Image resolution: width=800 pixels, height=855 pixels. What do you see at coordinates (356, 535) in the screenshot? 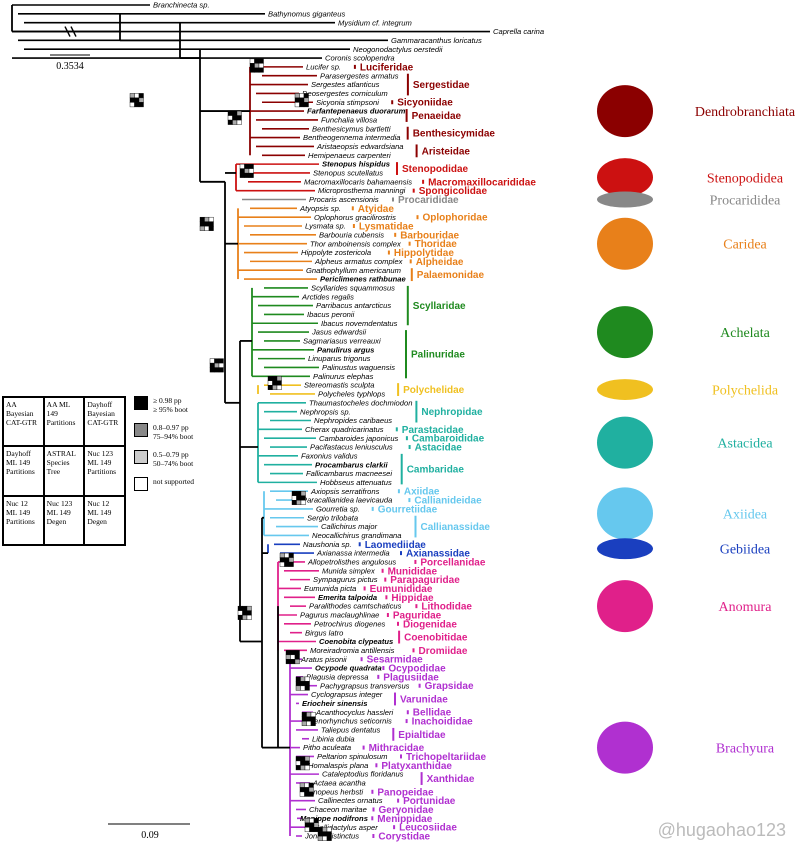
I see `taxon-label: Neocallichirus grandimana` at bounding box center [356, 535].